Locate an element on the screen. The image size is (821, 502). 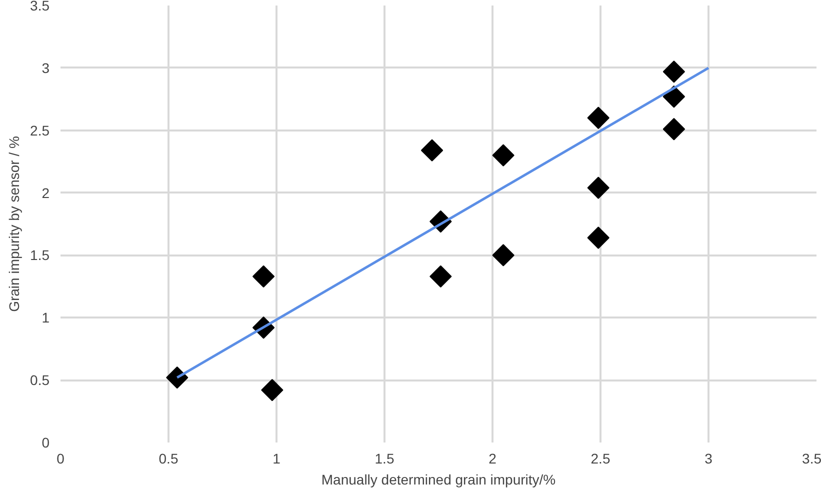
y-tick-label: 1.5 is located at coordinates (40, 255).